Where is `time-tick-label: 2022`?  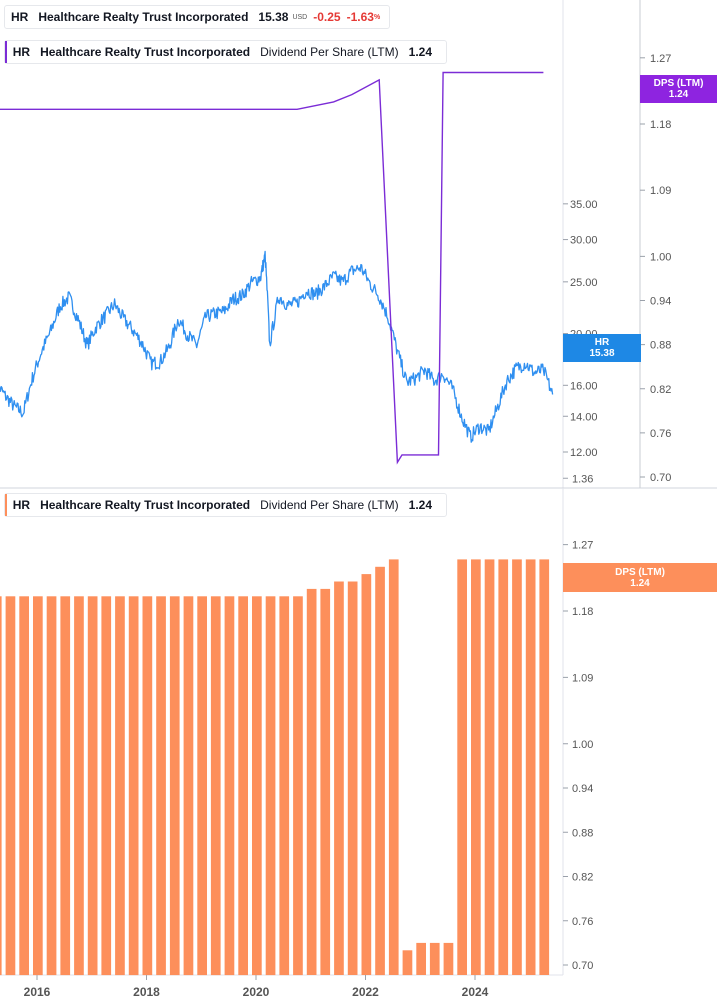
time-tick-label: 2022 is located at coordinates (365, 992).